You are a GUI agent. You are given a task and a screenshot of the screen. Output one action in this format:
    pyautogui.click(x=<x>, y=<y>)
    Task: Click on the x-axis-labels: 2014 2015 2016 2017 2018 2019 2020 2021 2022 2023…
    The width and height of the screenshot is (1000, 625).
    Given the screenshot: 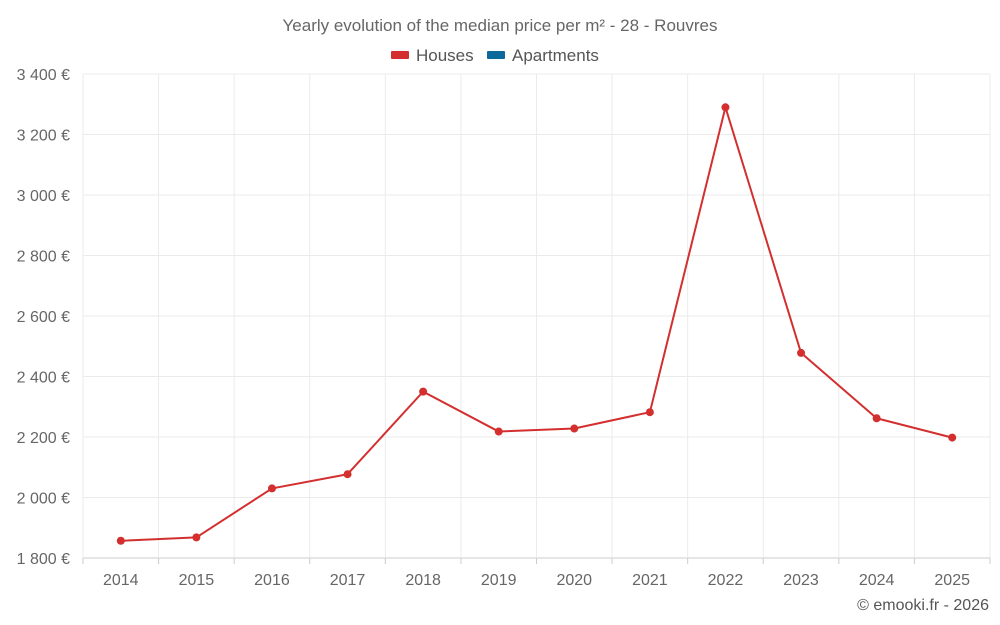 What is the action you would take?
    pyautogui.click(x=536, y=580)
    